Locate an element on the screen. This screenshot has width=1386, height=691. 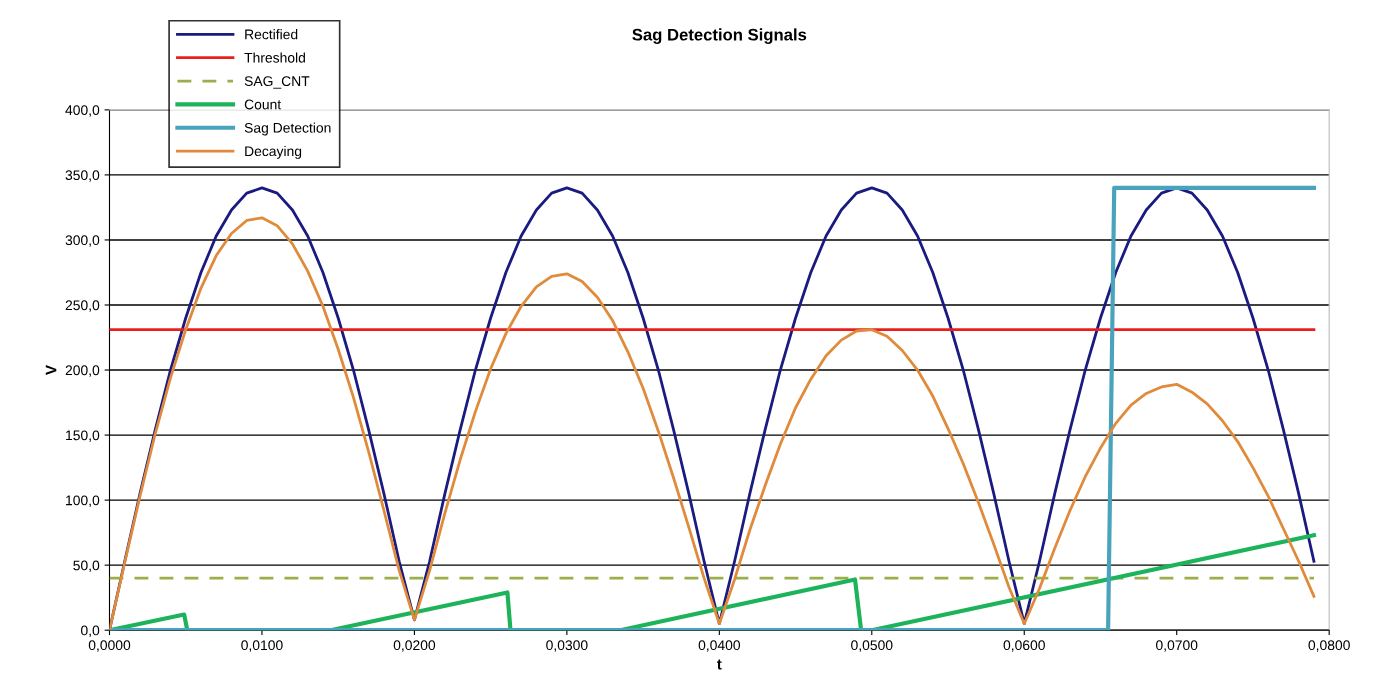
legend-label: Rectified is located at coordinates (271, 34).